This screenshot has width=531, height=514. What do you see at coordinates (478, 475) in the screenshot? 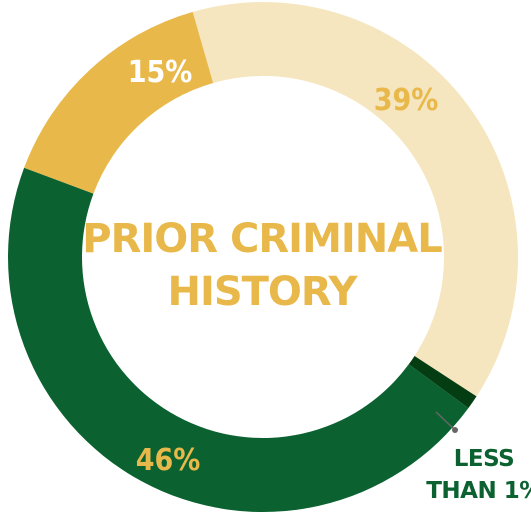
I see `callout-label-less-than-1: LESS THAN 1%` at bounding box center [478, 475].